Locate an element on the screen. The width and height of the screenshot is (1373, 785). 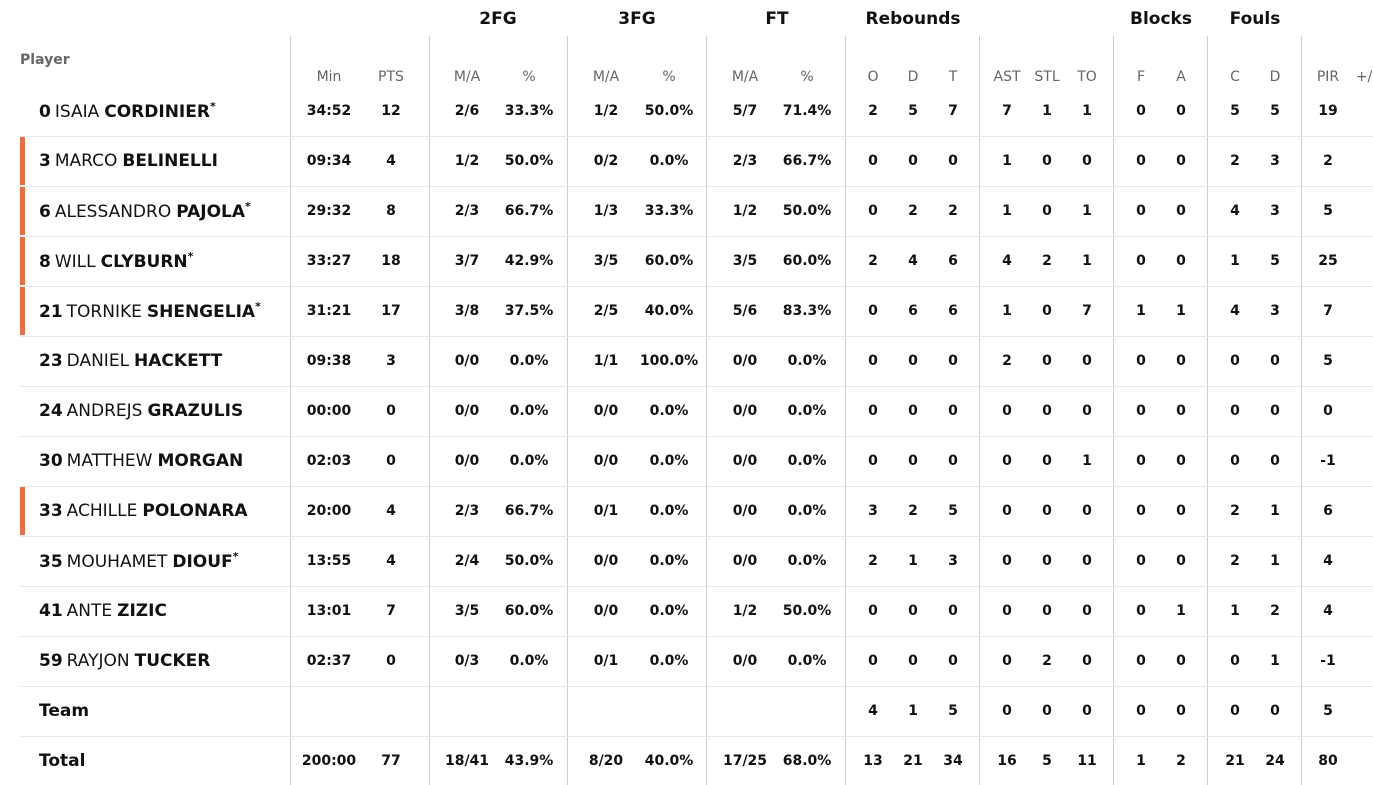
player-name: 23 DANIEL HACKETT is located at coordinates (130, 361).